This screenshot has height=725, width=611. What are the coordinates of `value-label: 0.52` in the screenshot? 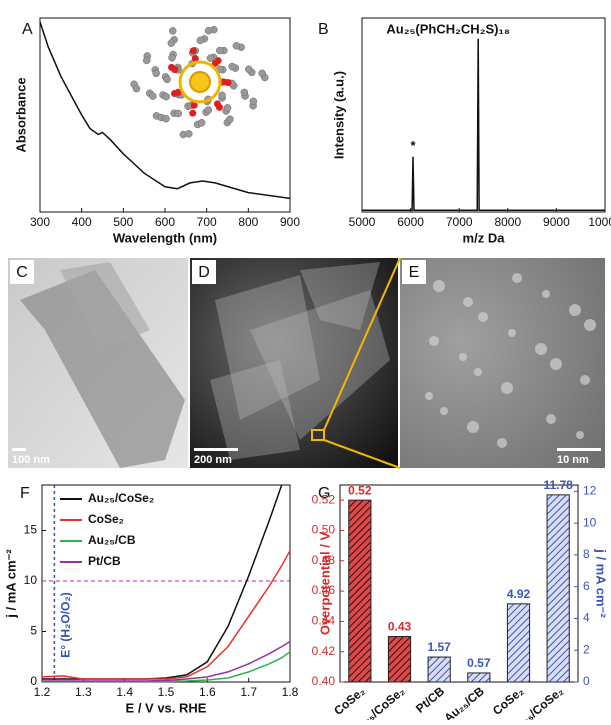 It's located at (360, 490).